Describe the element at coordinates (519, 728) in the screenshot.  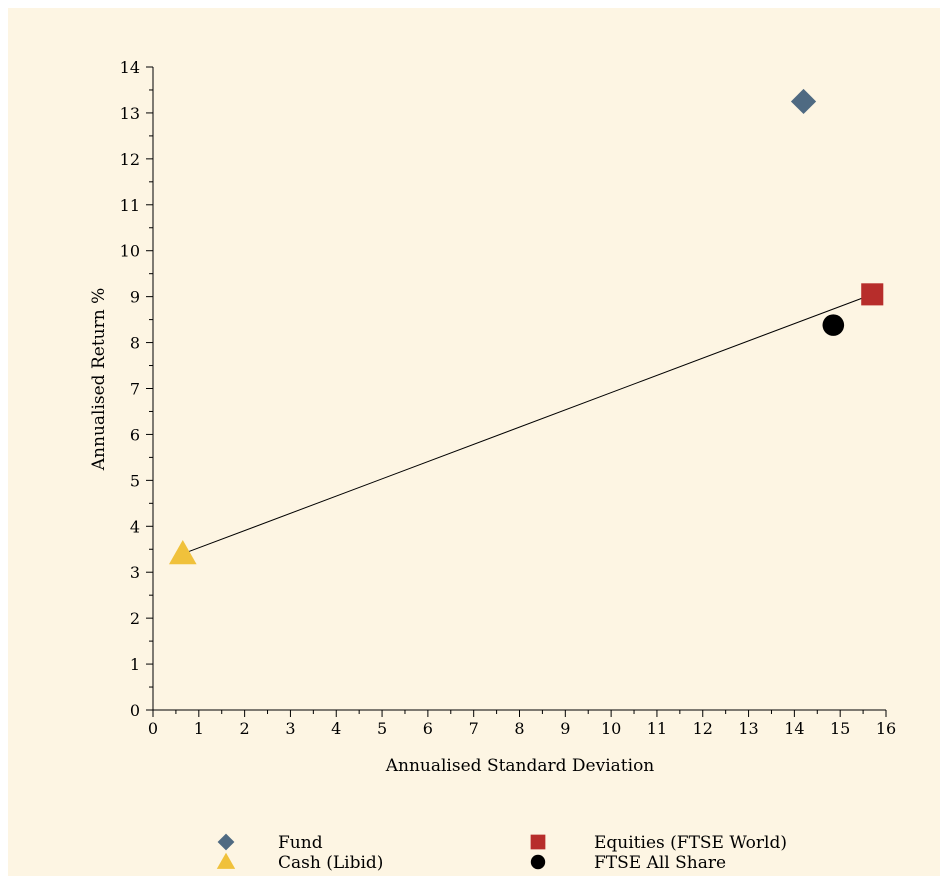
I see `x-tick-label: 8` at that location.